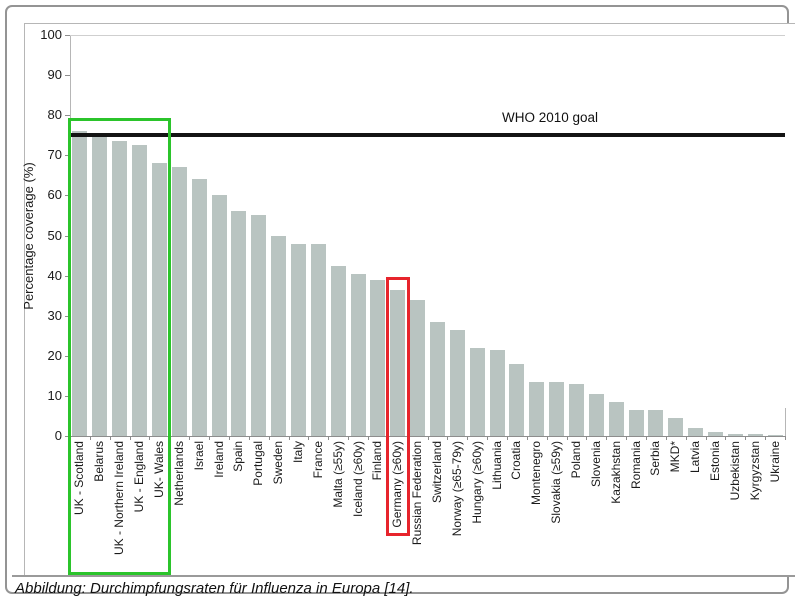  What do you see at coordinates (556, 482) in the screenshot?
I see `x-axis-label: Slovakia (≥59y)` at bounding box center [556, 482].